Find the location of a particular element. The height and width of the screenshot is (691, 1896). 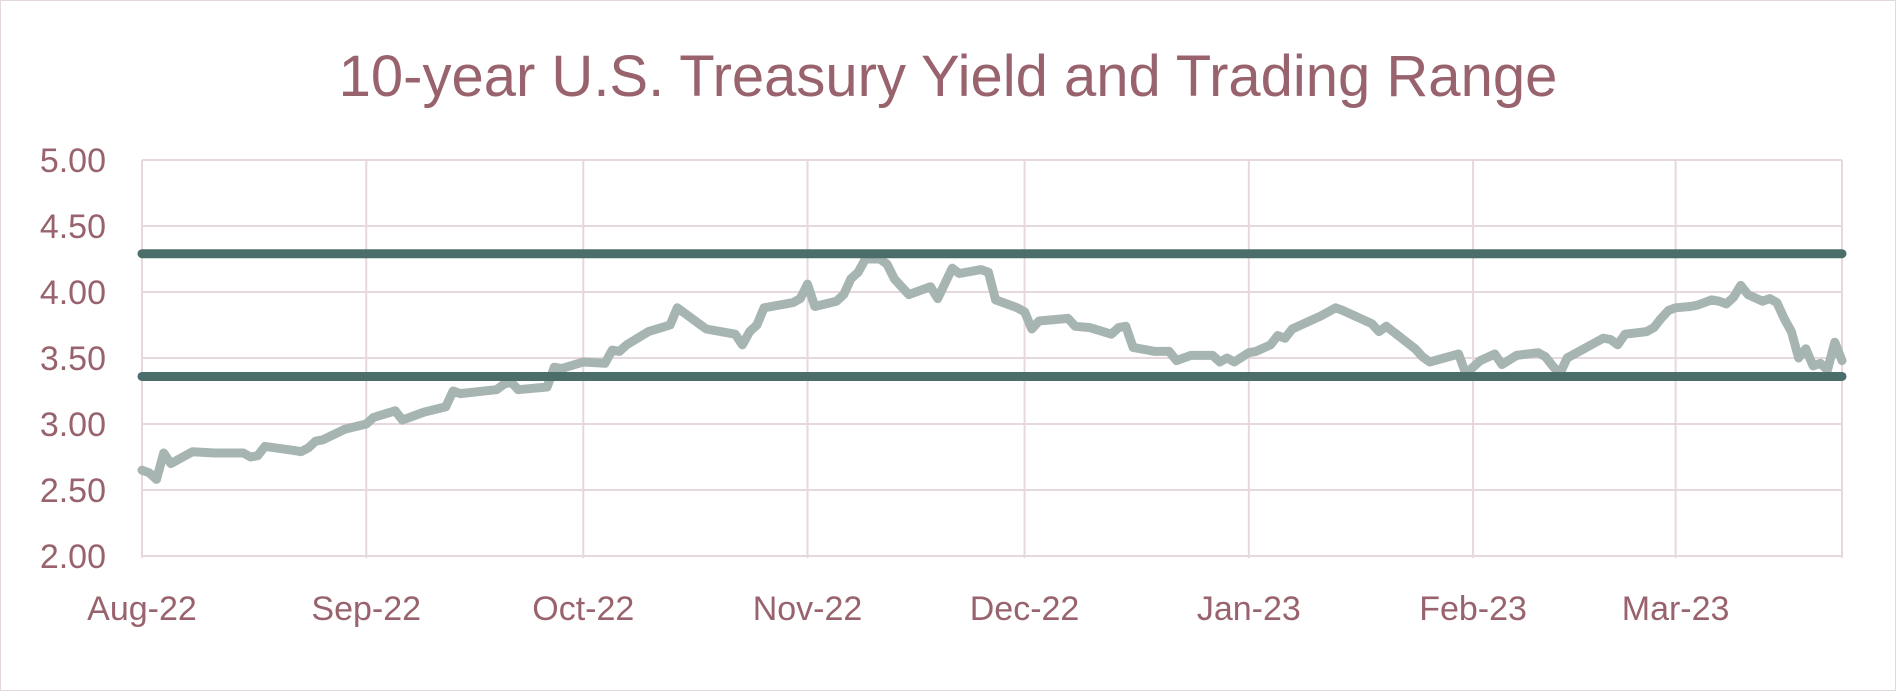

x-tick-label: Feb-23 is located at coordinates (1473, 609).